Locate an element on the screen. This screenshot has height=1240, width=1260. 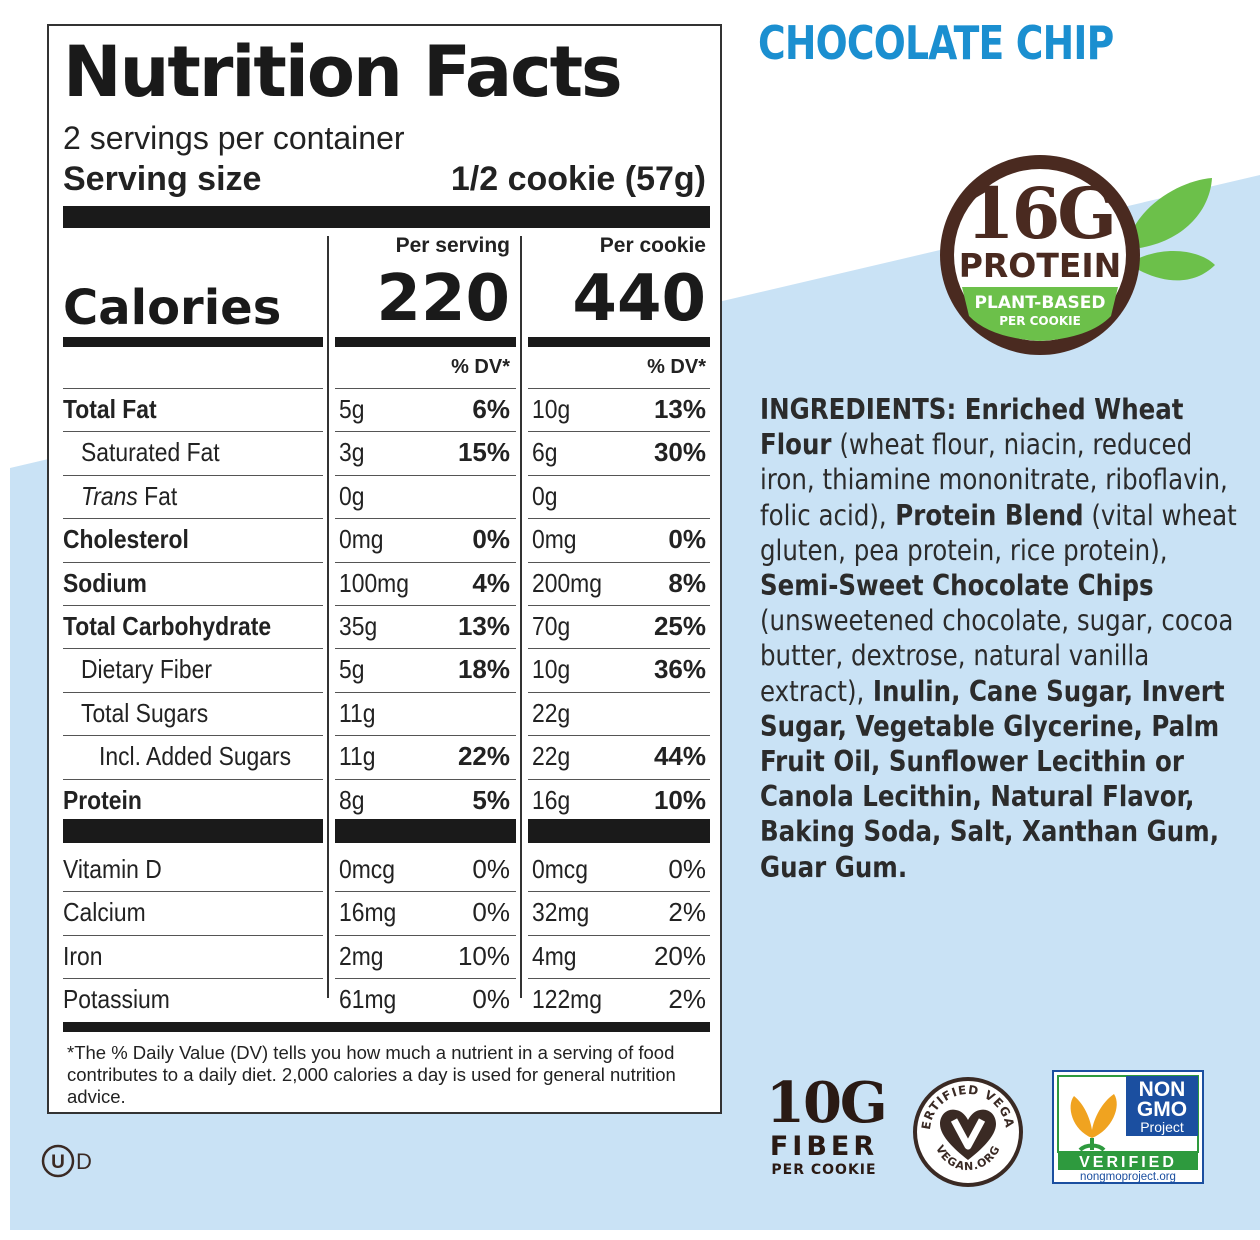
nutrient-amount: 35g is located at coordinates (358, 626).